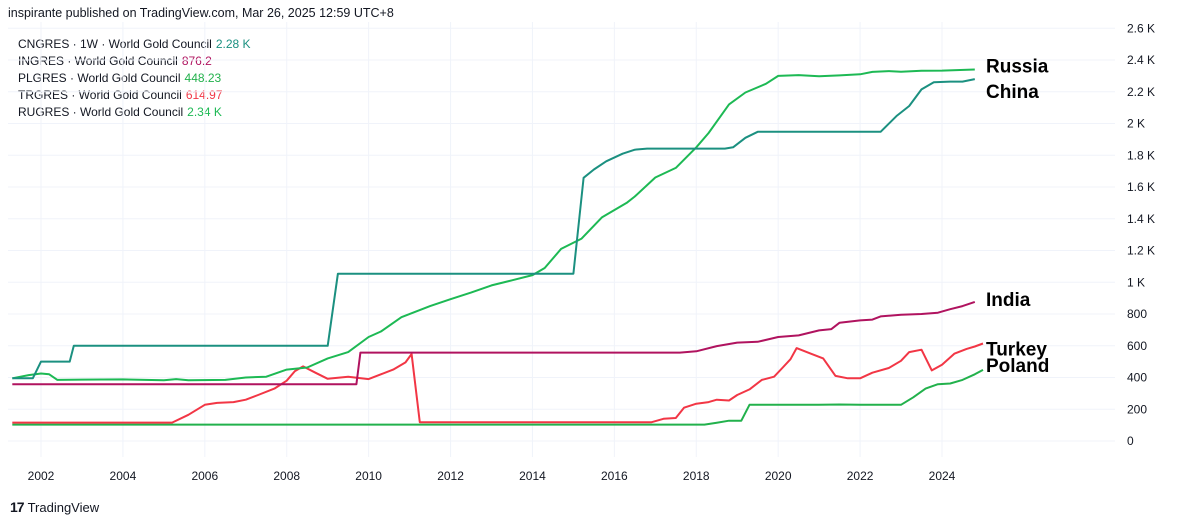 The width and height of the screenshot is (1195, 524). I want to click on x-tick-label: 2004, so click(123, 476).